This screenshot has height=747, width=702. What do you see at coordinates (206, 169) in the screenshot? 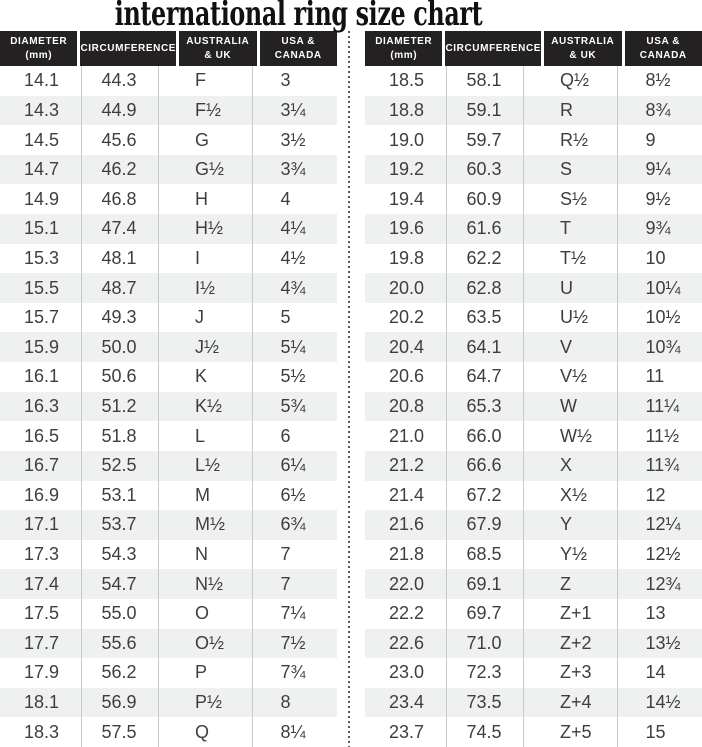
I see `table-cell: G½` at bounding box center [206, 169].